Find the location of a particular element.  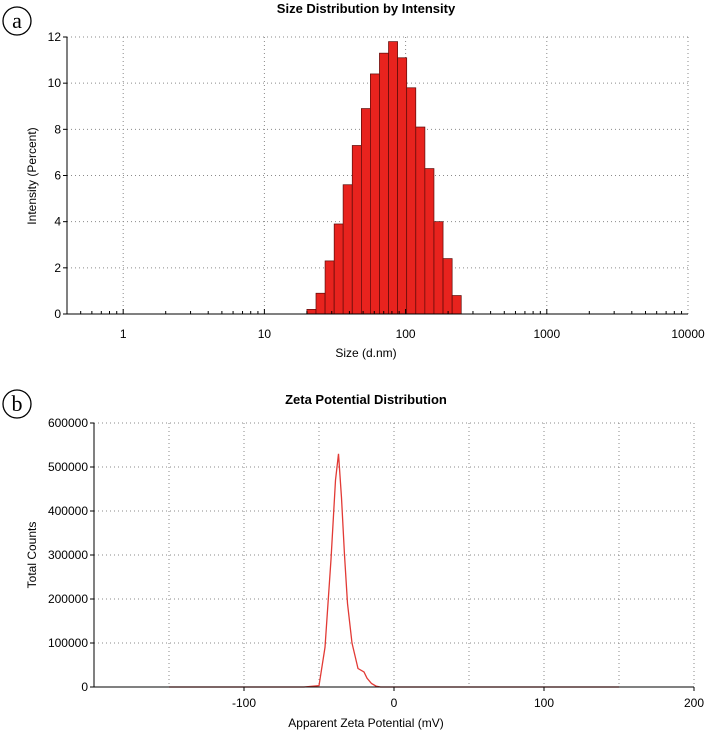

chart-a-xtick-label: 10000 is located at coordinates (688, 334).